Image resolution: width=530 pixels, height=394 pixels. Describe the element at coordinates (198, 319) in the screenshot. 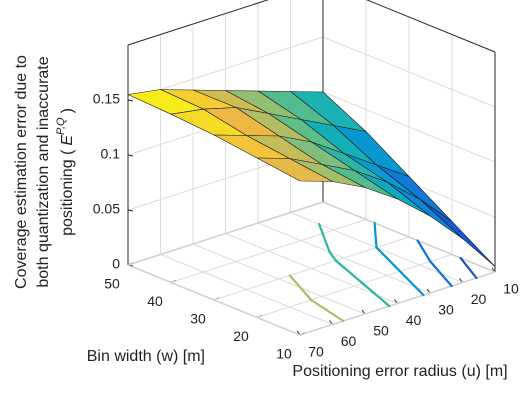

I see `y-tick-label: 30` at that location.